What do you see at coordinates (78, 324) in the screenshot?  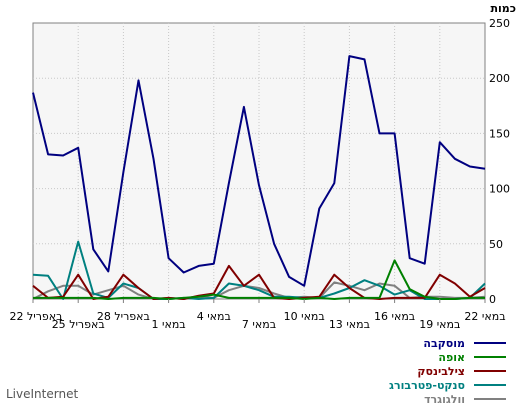 I see `x-tick-label: 25 באפריל` at bounding box center [78, 324].